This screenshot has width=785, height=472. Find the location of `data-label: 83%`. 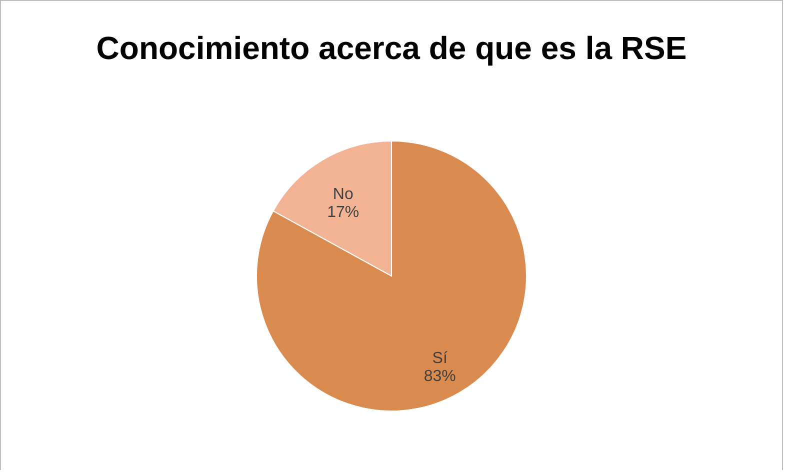

data-label: 83% is located at coordinates (440, 376).